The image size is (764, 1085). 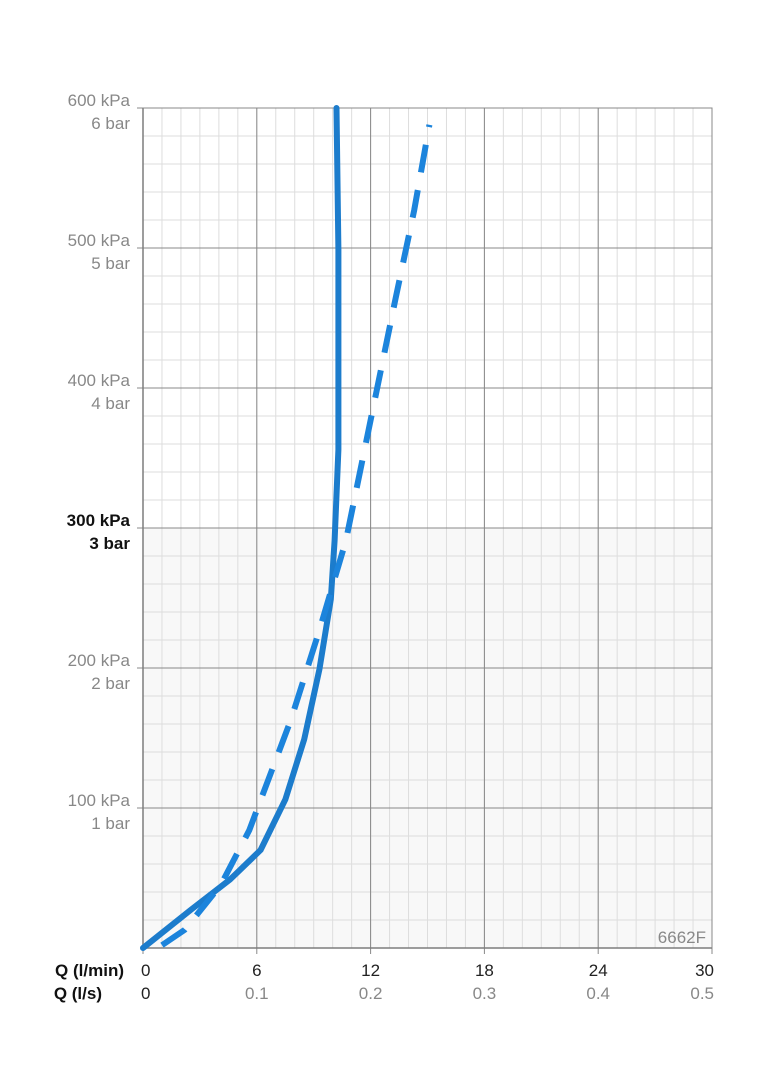 What do you see at coordinates (99, 100) in the screenshot?
I see `y-tick-label: 600 kPa` at bounding box center [99, 100].